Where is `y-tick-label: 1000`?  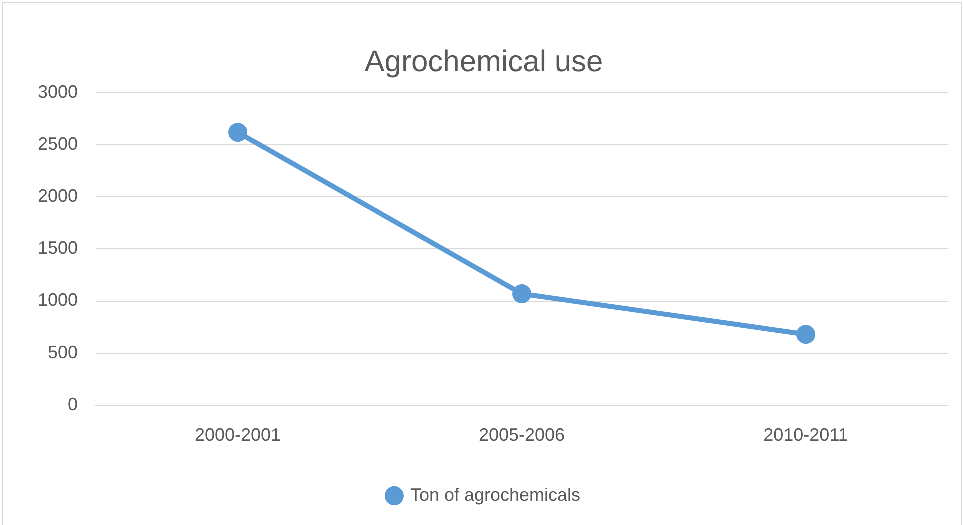 y-tick-label: 1000 is located at coordinates (58, 300).